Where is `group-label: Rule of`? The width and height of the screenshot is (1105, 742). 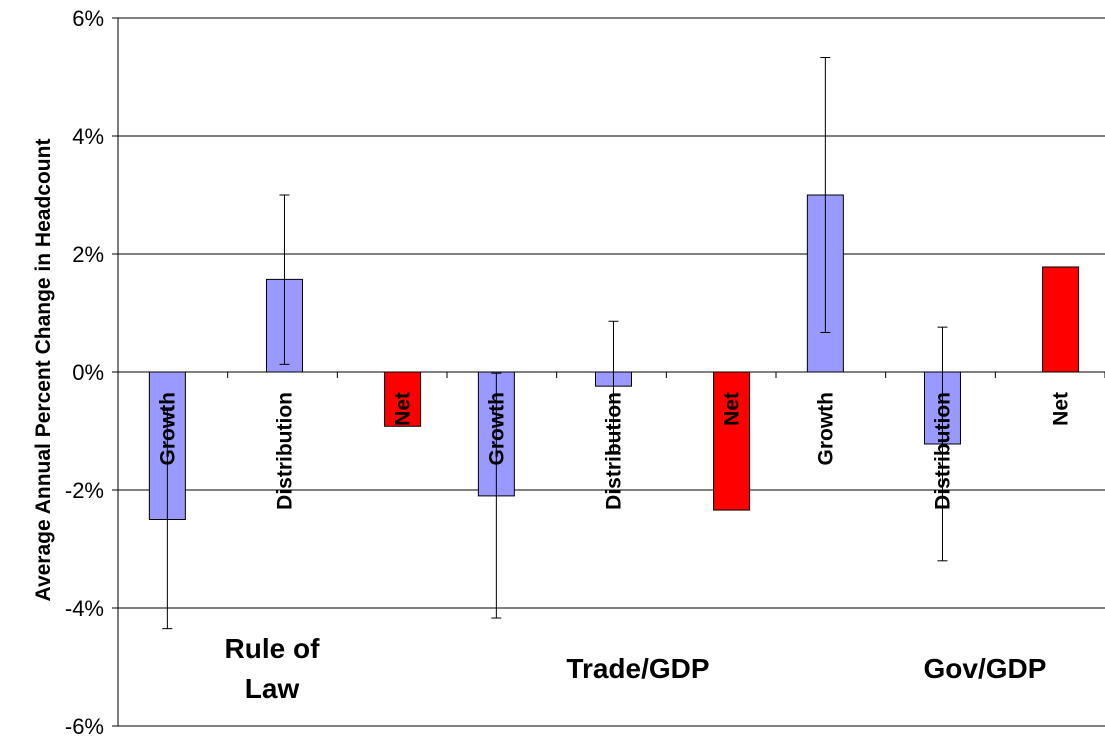 group-label: Rule of is located at coordinates (273, 648).